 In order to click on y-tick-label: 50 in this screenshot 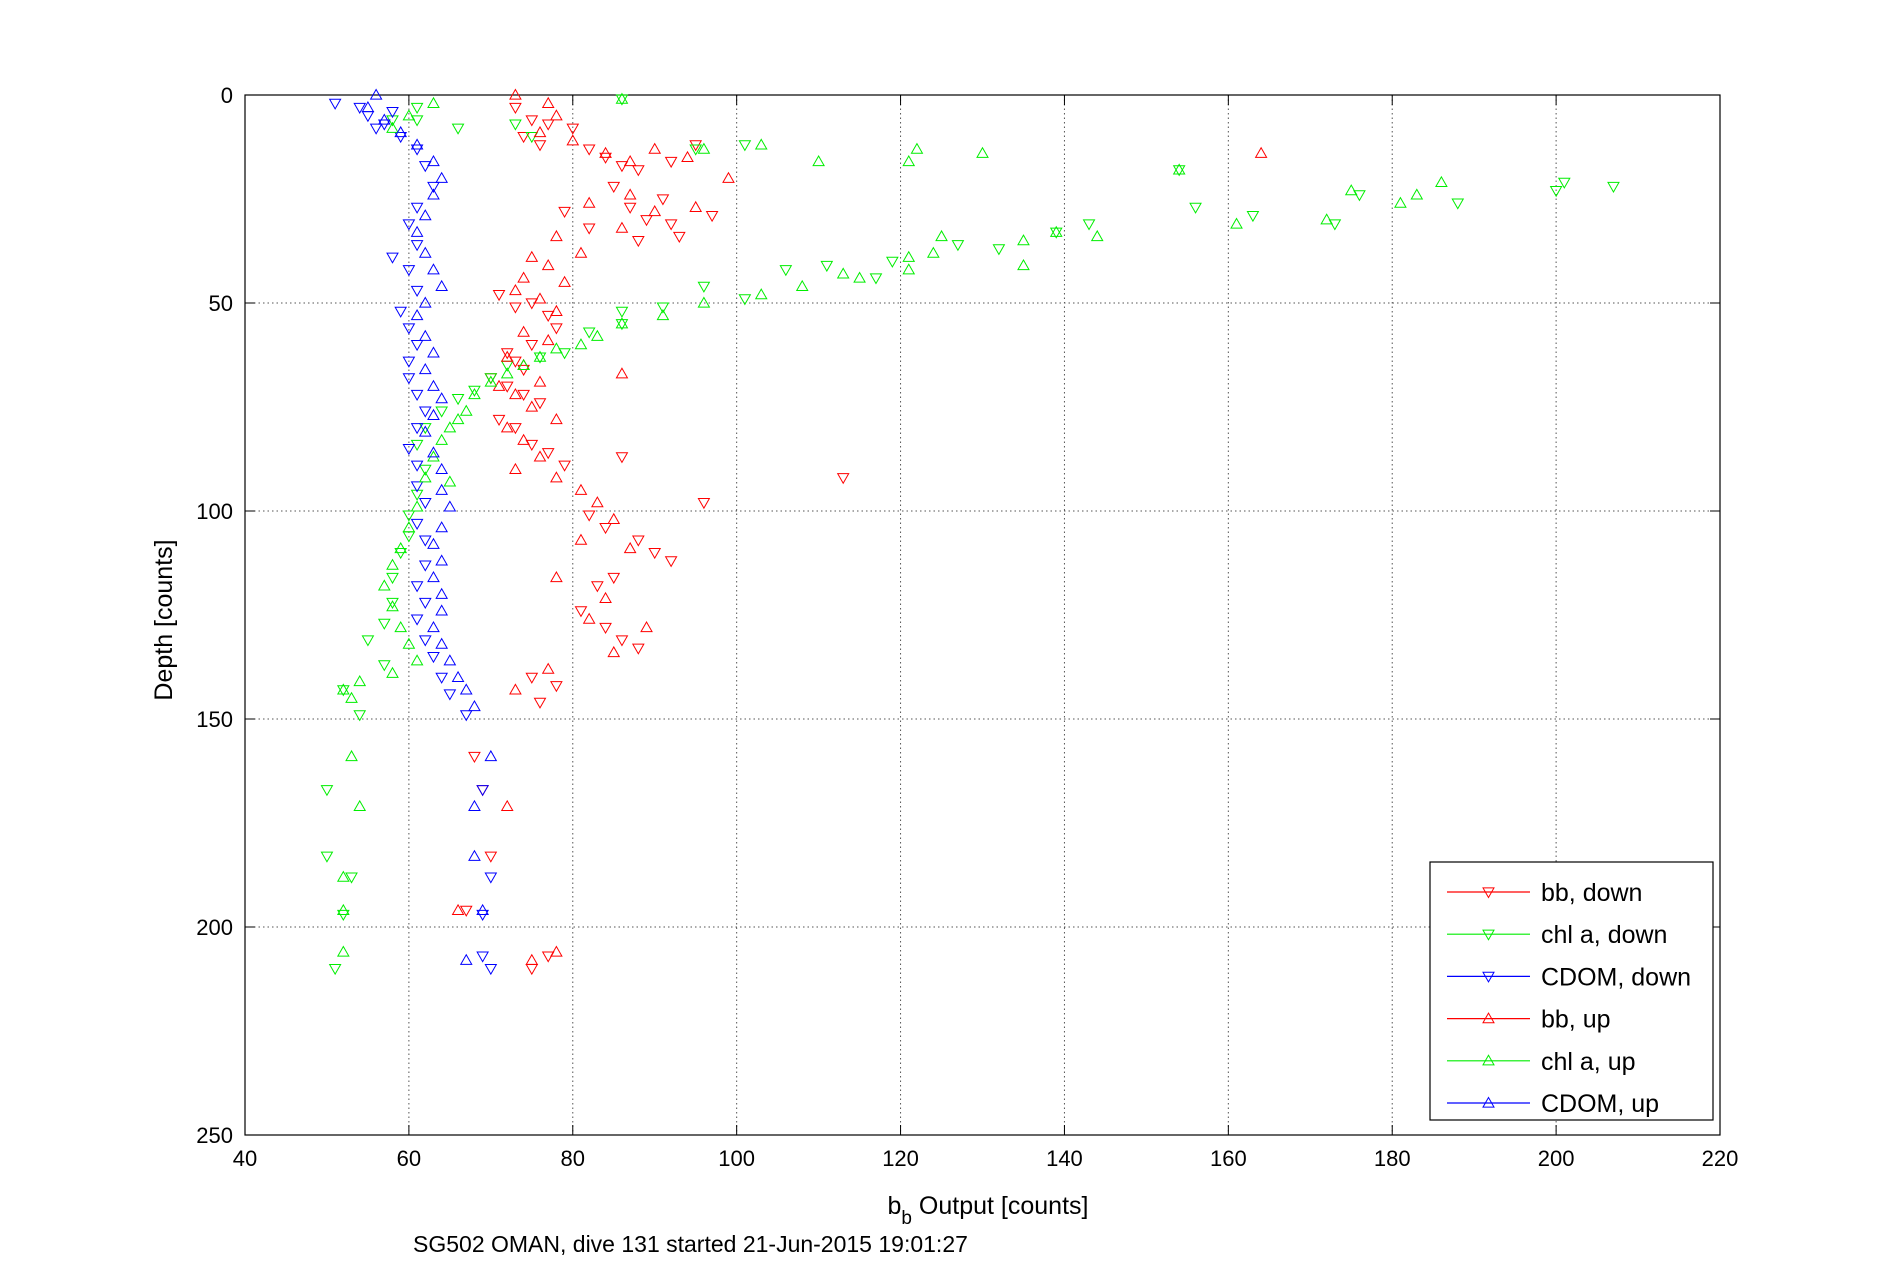, I will do `click(221, 303)`.